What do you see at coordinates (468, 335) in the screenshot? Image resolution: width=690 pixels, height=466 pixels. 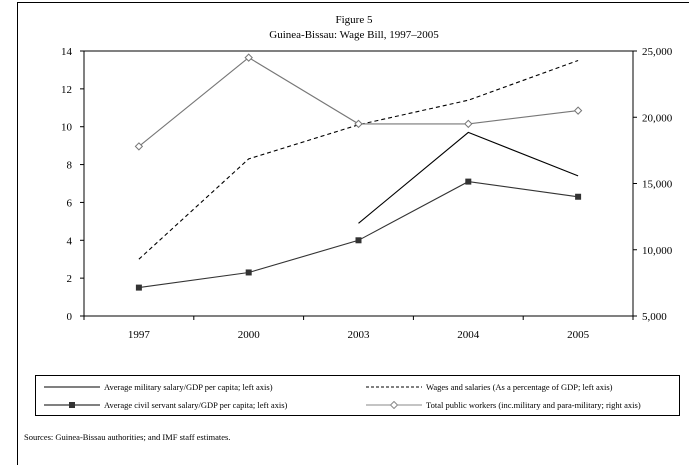 I see `x-axis-tick-label: 2004` at bounding box center [468, 335].